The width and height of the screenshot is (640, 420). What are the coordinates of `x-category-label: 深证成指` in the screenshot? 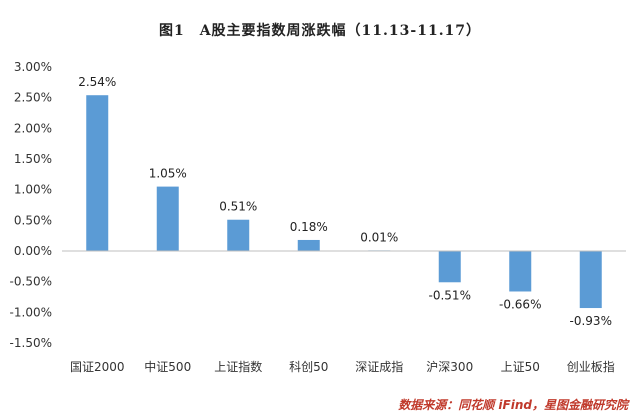 It's located at (379, 366).